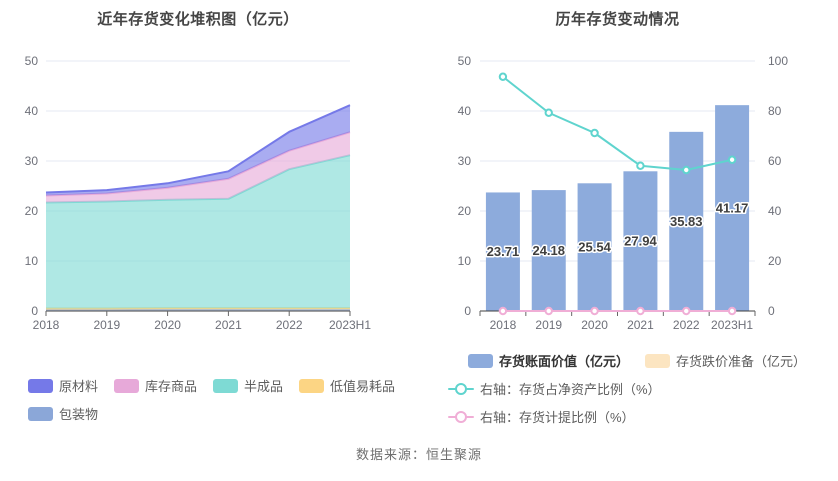  I want to click on legend-label: 右轴：存货计提比例（%）, so click(557, 417).